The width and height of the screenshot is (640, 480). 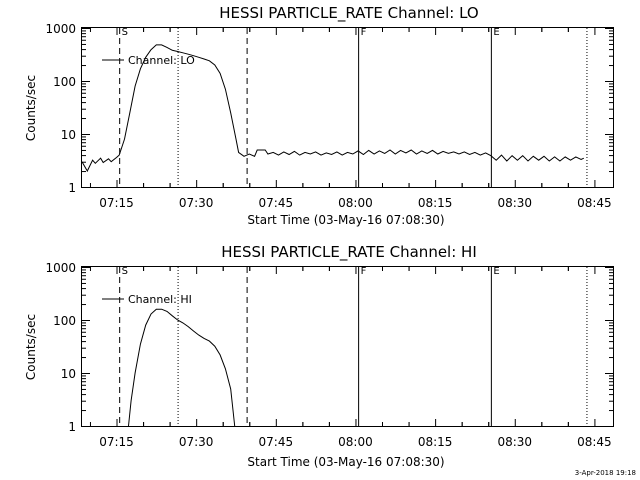 I want to click on footer-timestamp: 3-Apr-2018 19:18, so click(x=605, y=473).